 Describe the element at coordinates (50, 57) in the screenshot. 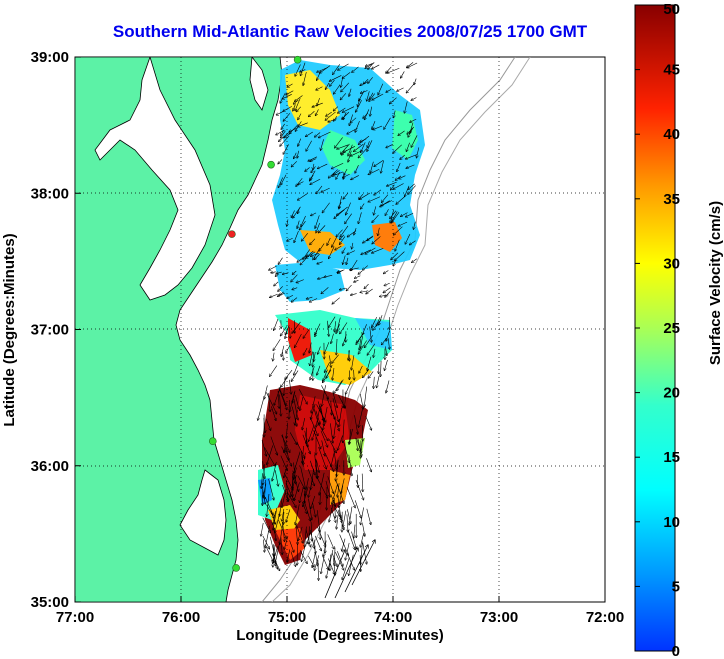

I see `y-tick-label: 39:00` at that location.